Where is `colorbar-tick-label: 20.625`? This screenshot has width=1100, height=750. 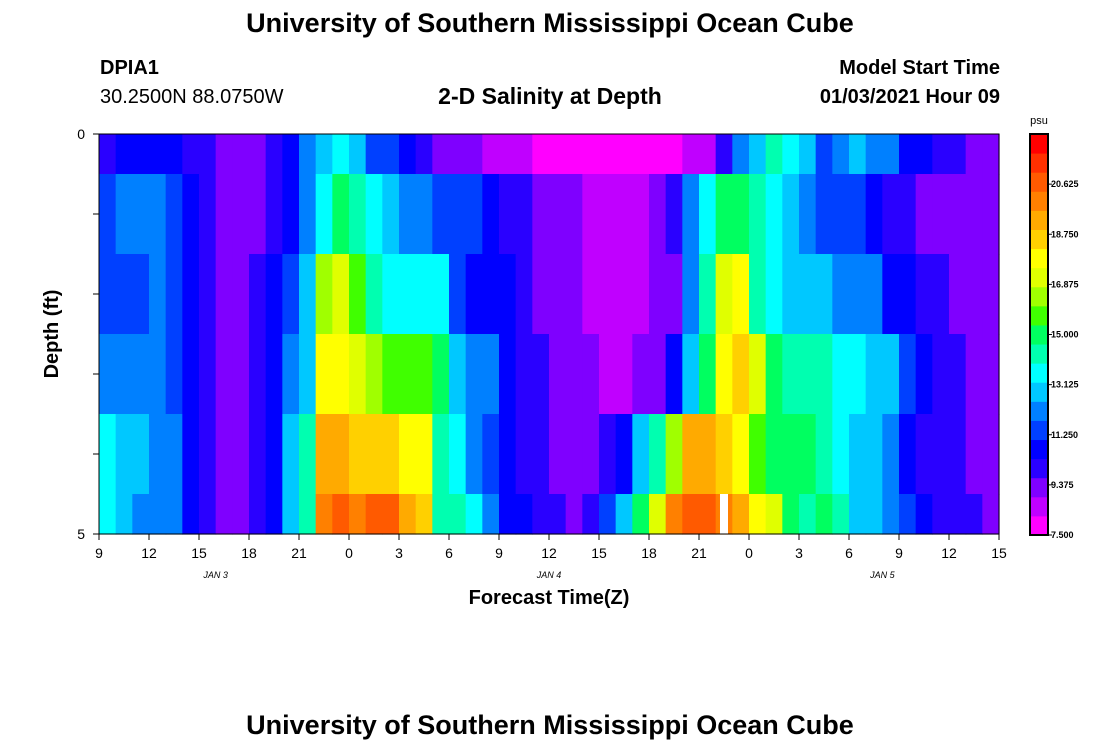
colorbar-tick-label: 20.625 is located at coordinates (1065, 184).